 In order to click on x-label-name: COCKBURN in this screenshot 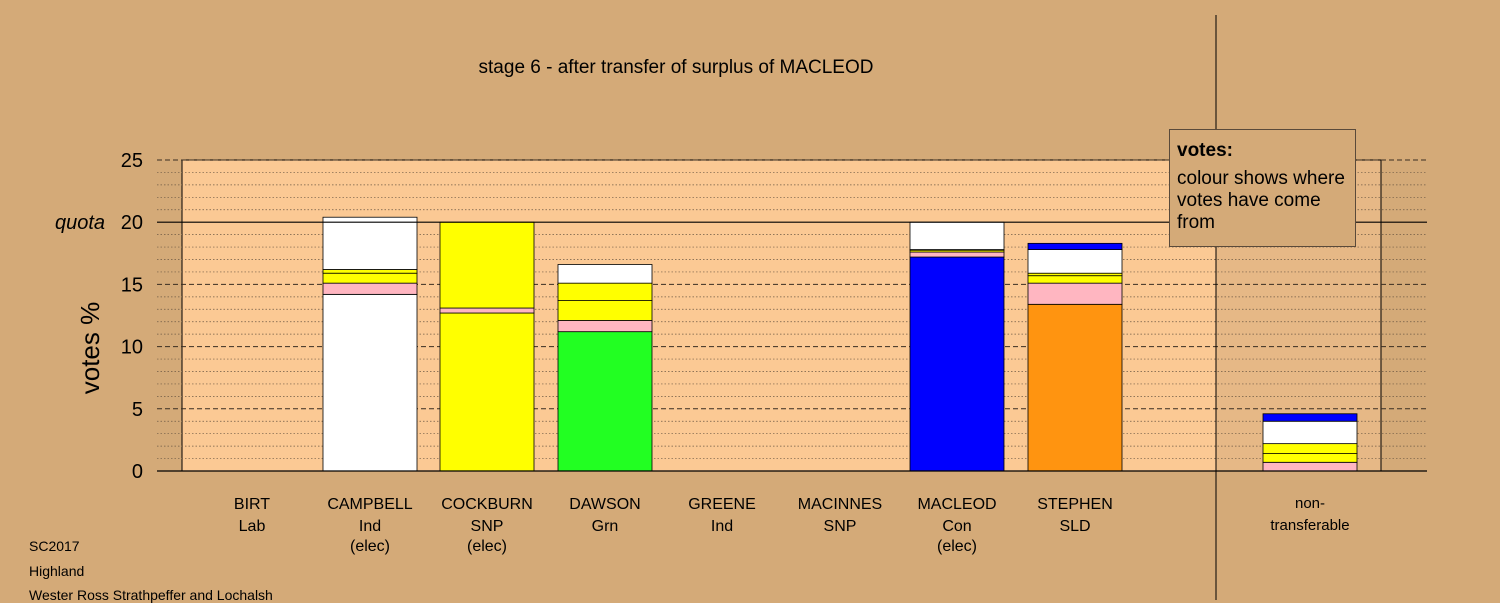, I will do `click(487, 504)`.